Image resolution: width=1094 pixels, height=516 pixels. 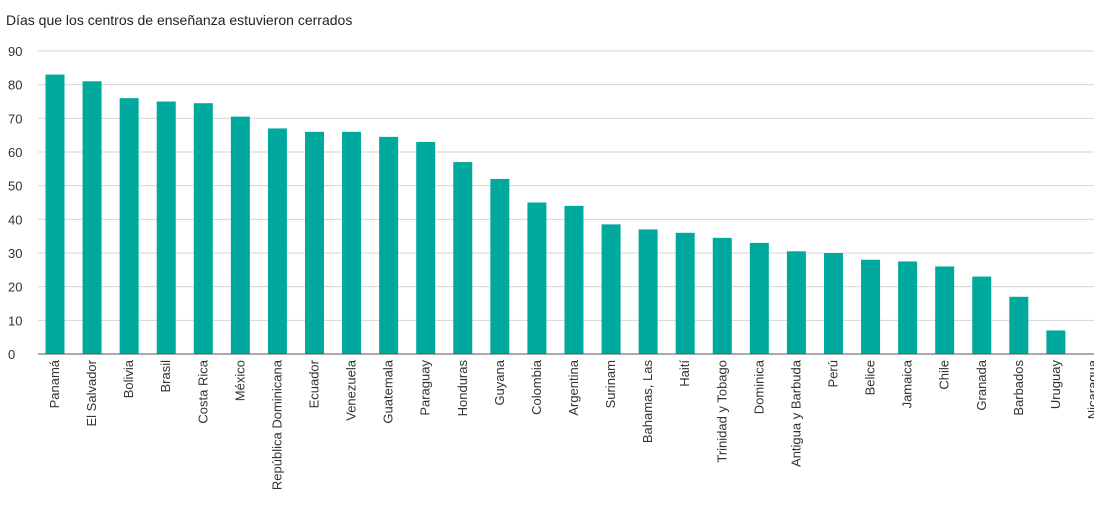 What do you see at coordinates (536, 387) in the screenshot?
I see `x-category-label: Colombia` at bounding box center [536, 387].